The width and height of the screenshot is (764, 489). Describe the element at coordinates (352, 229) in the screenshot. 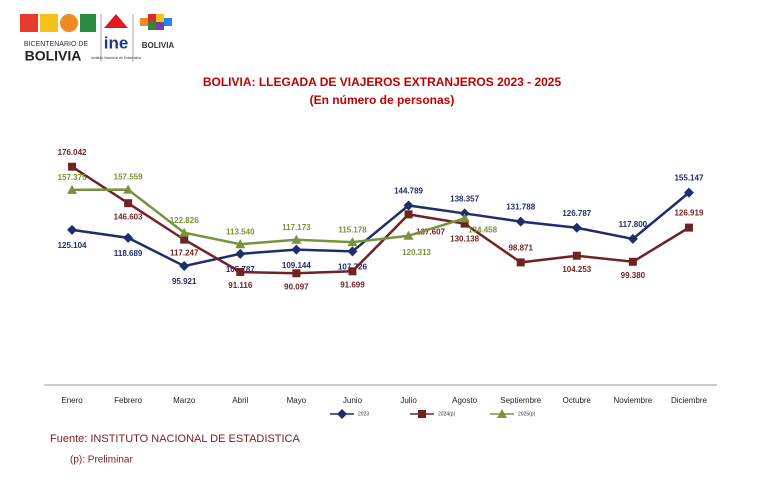

I see `data-label: 115.178` at that location.